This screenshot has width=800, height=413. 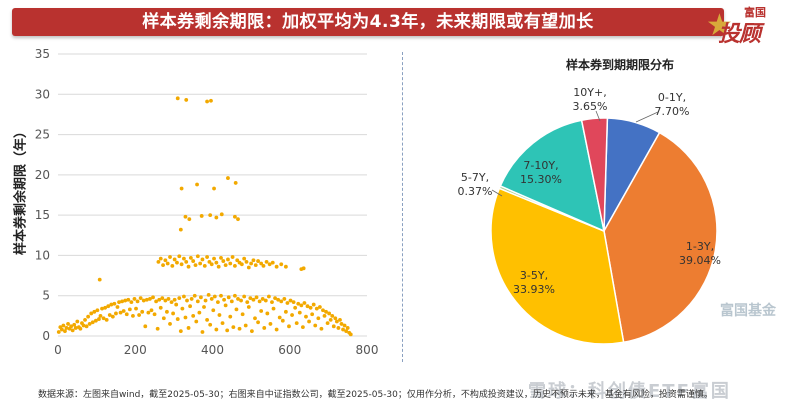 I want to click on pie-slice, so click(x=552, y=176).